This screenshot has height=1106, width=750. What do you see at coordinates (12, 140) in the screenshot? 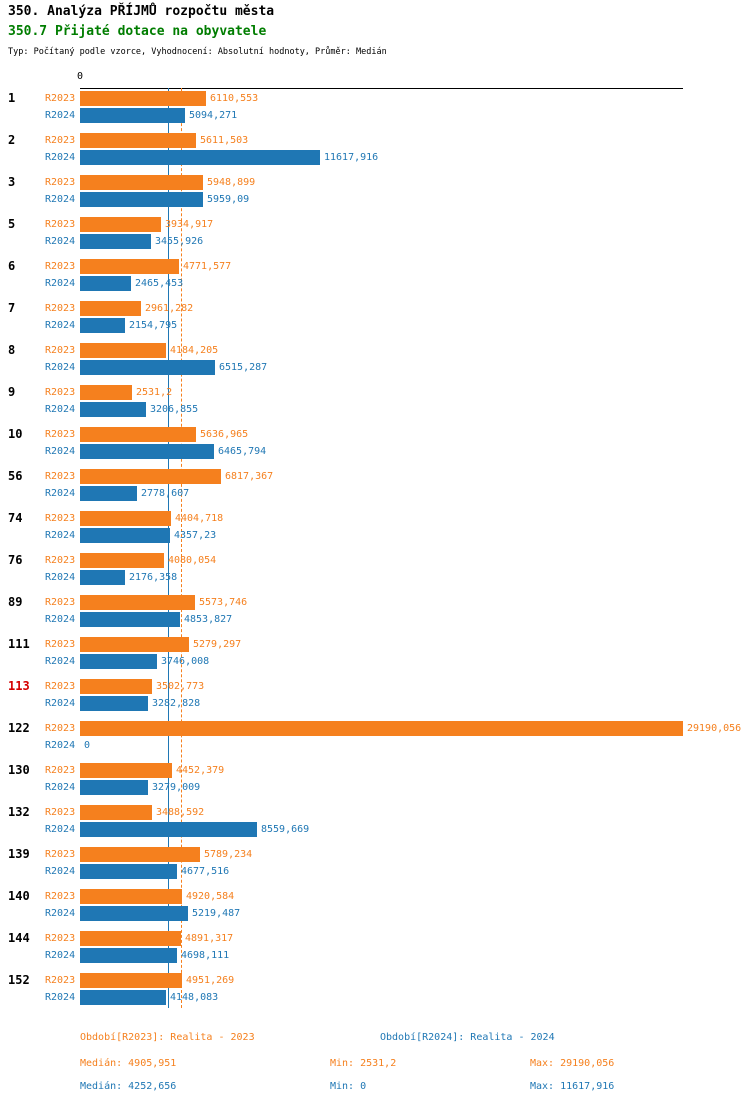
I see `category-label: 2` at bounding box center [12, 140].